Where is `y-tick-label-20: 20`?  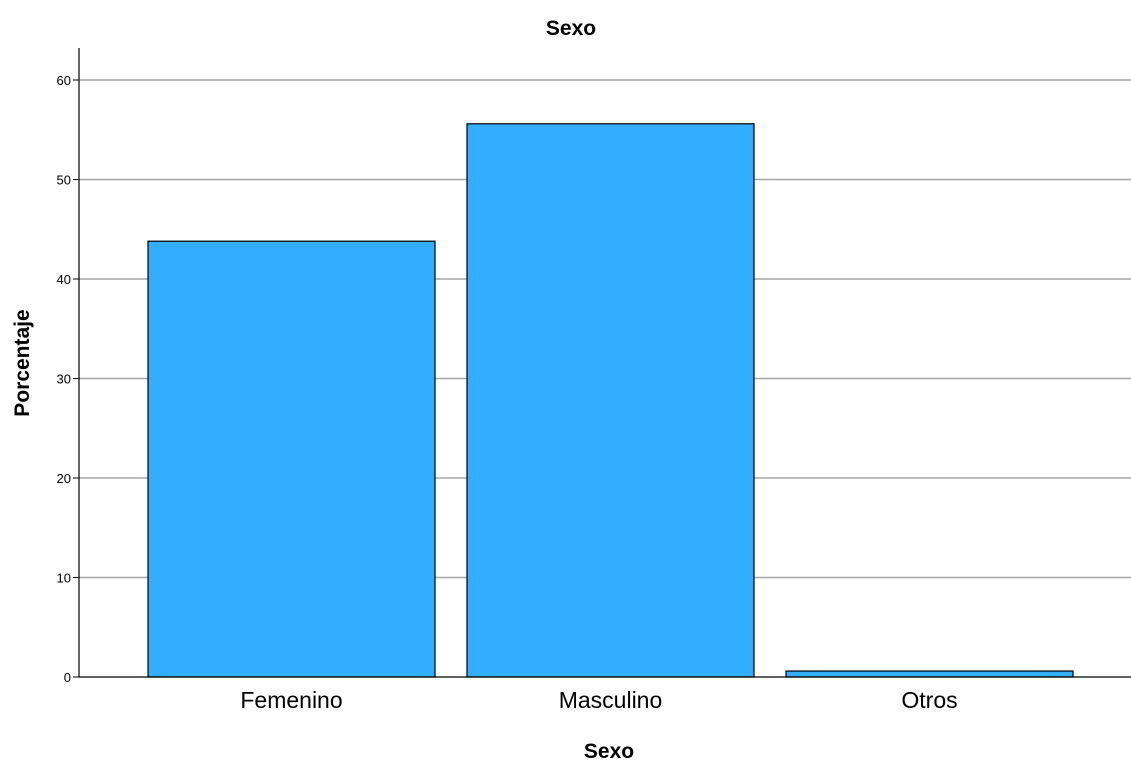
y-tick-label-20: 20 is located at coordinates (64, 478).